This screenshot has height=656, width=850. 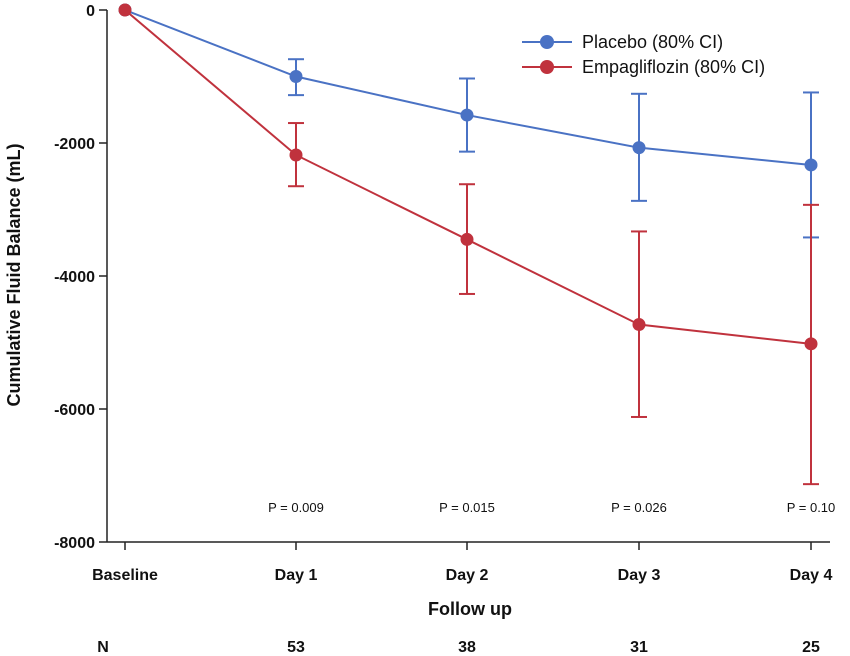 I want to click on p-value-label: P = 0.10, so click(x=811, y=507).